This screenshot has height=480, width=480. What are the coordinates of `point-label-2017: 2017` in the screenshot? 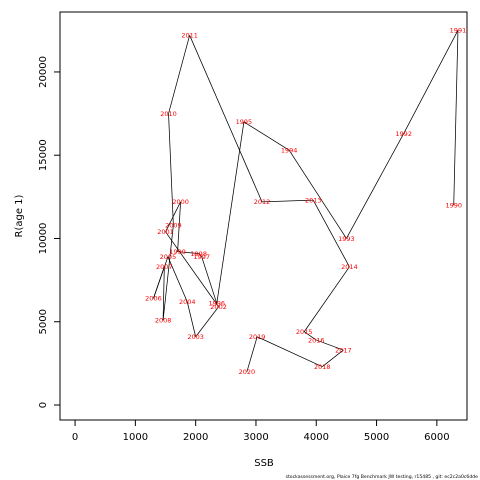 It's located at (343, 350).